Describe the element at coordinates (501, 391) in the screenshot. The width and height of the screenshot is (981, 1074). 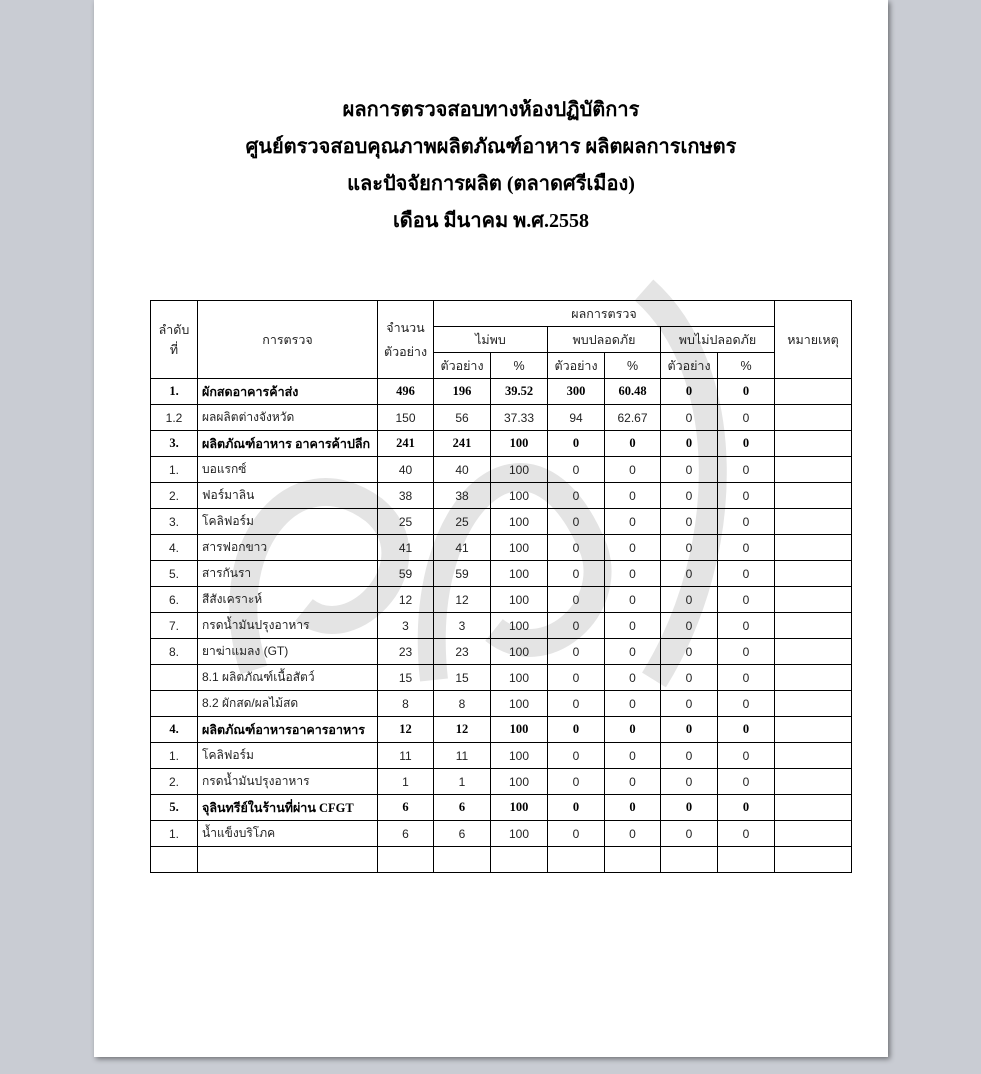
I see `table-row: 1. ผักสดอาคารค้าส่ง 496 196 39.52 300 60.48 0 0` at that location.